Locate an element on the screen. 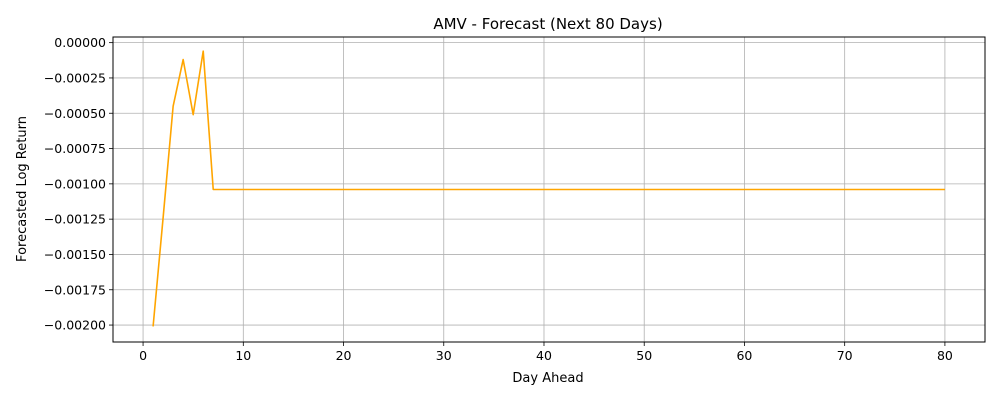 Image resolution: width=1000 pixels, height=400 pixels. x-tick-label: 20 is located at coordinates (344, 355).